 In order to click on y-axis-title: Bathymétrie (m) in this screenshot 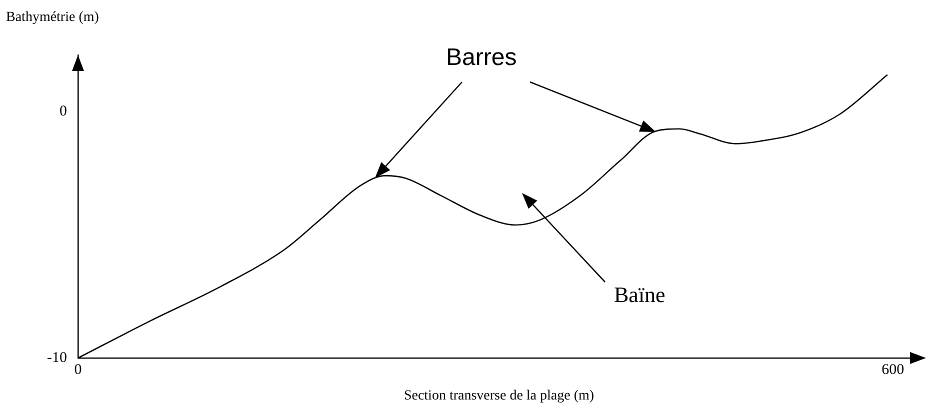, I will do `click(52, 18)`.